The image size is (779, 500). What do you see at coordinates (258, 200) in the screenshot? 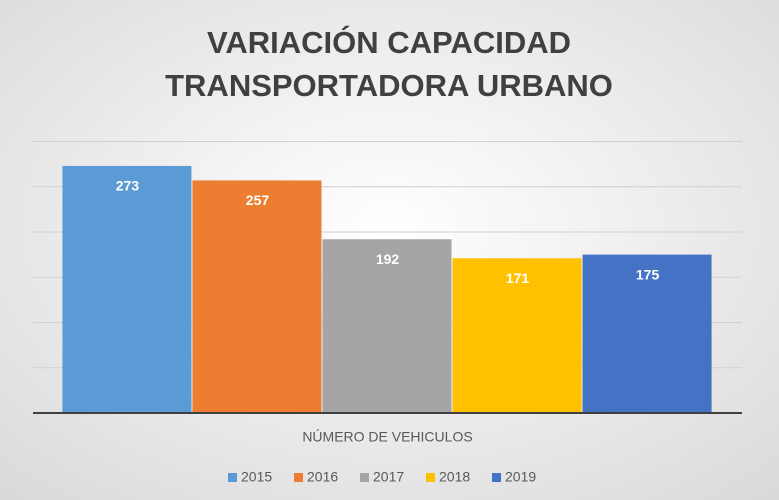
I see `data-label: 257` at bounding box center [258, 200].